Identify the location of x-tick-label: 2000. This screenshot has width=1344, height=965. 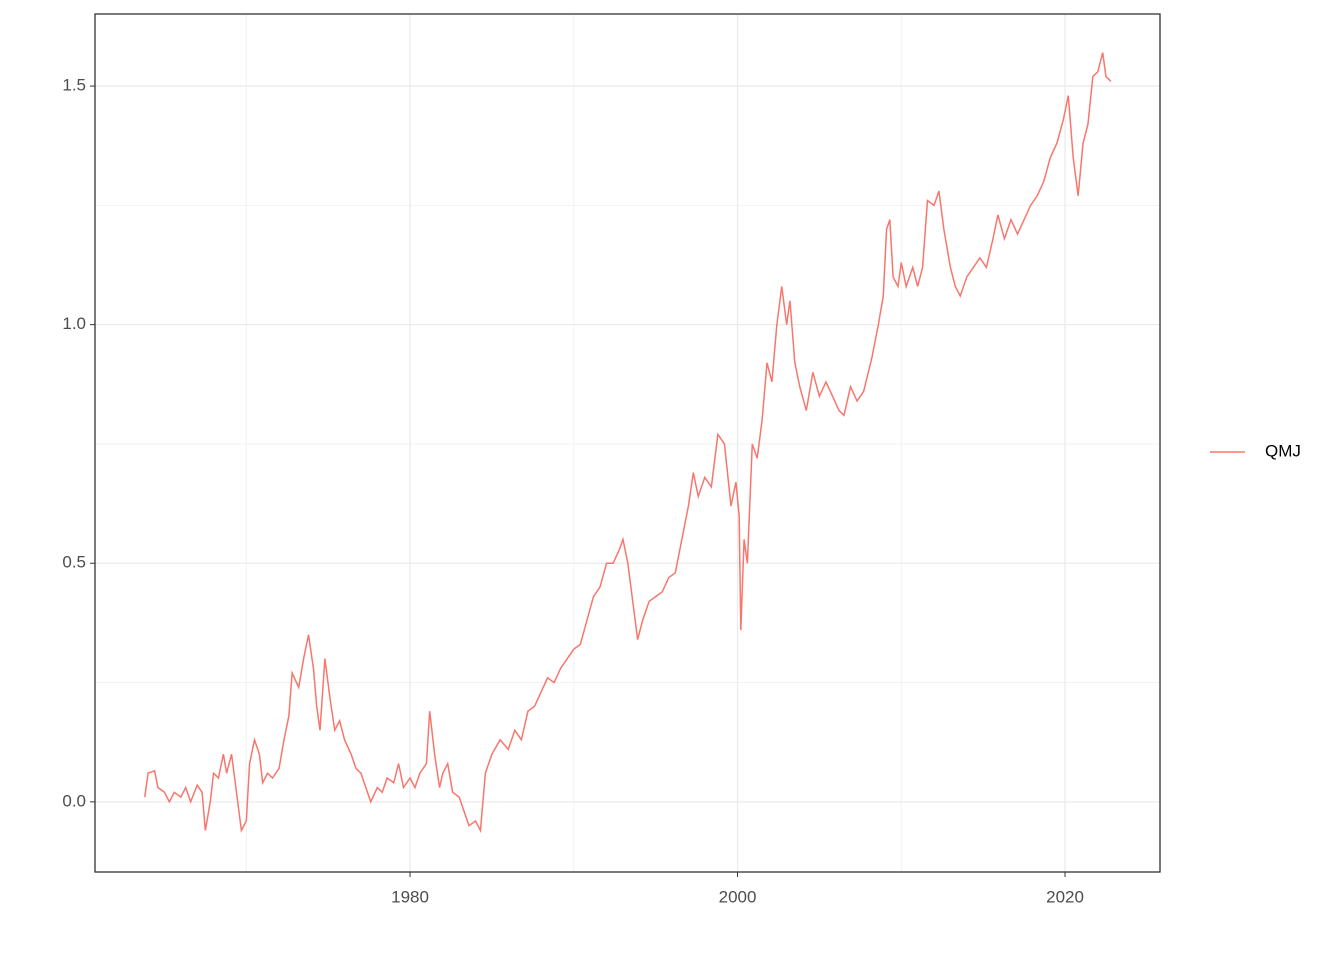
(738, 896).